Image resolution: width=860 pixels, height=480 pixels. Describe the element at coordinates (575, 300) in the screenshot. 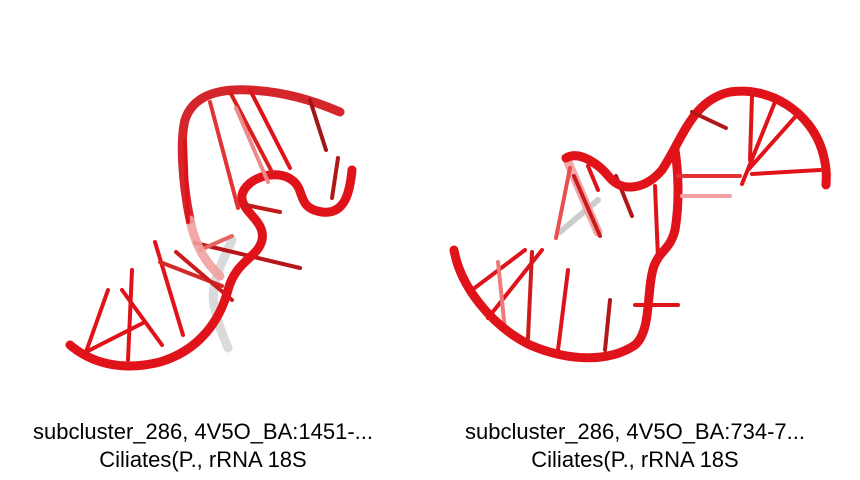

I see `base-sticks-lower` at that location.